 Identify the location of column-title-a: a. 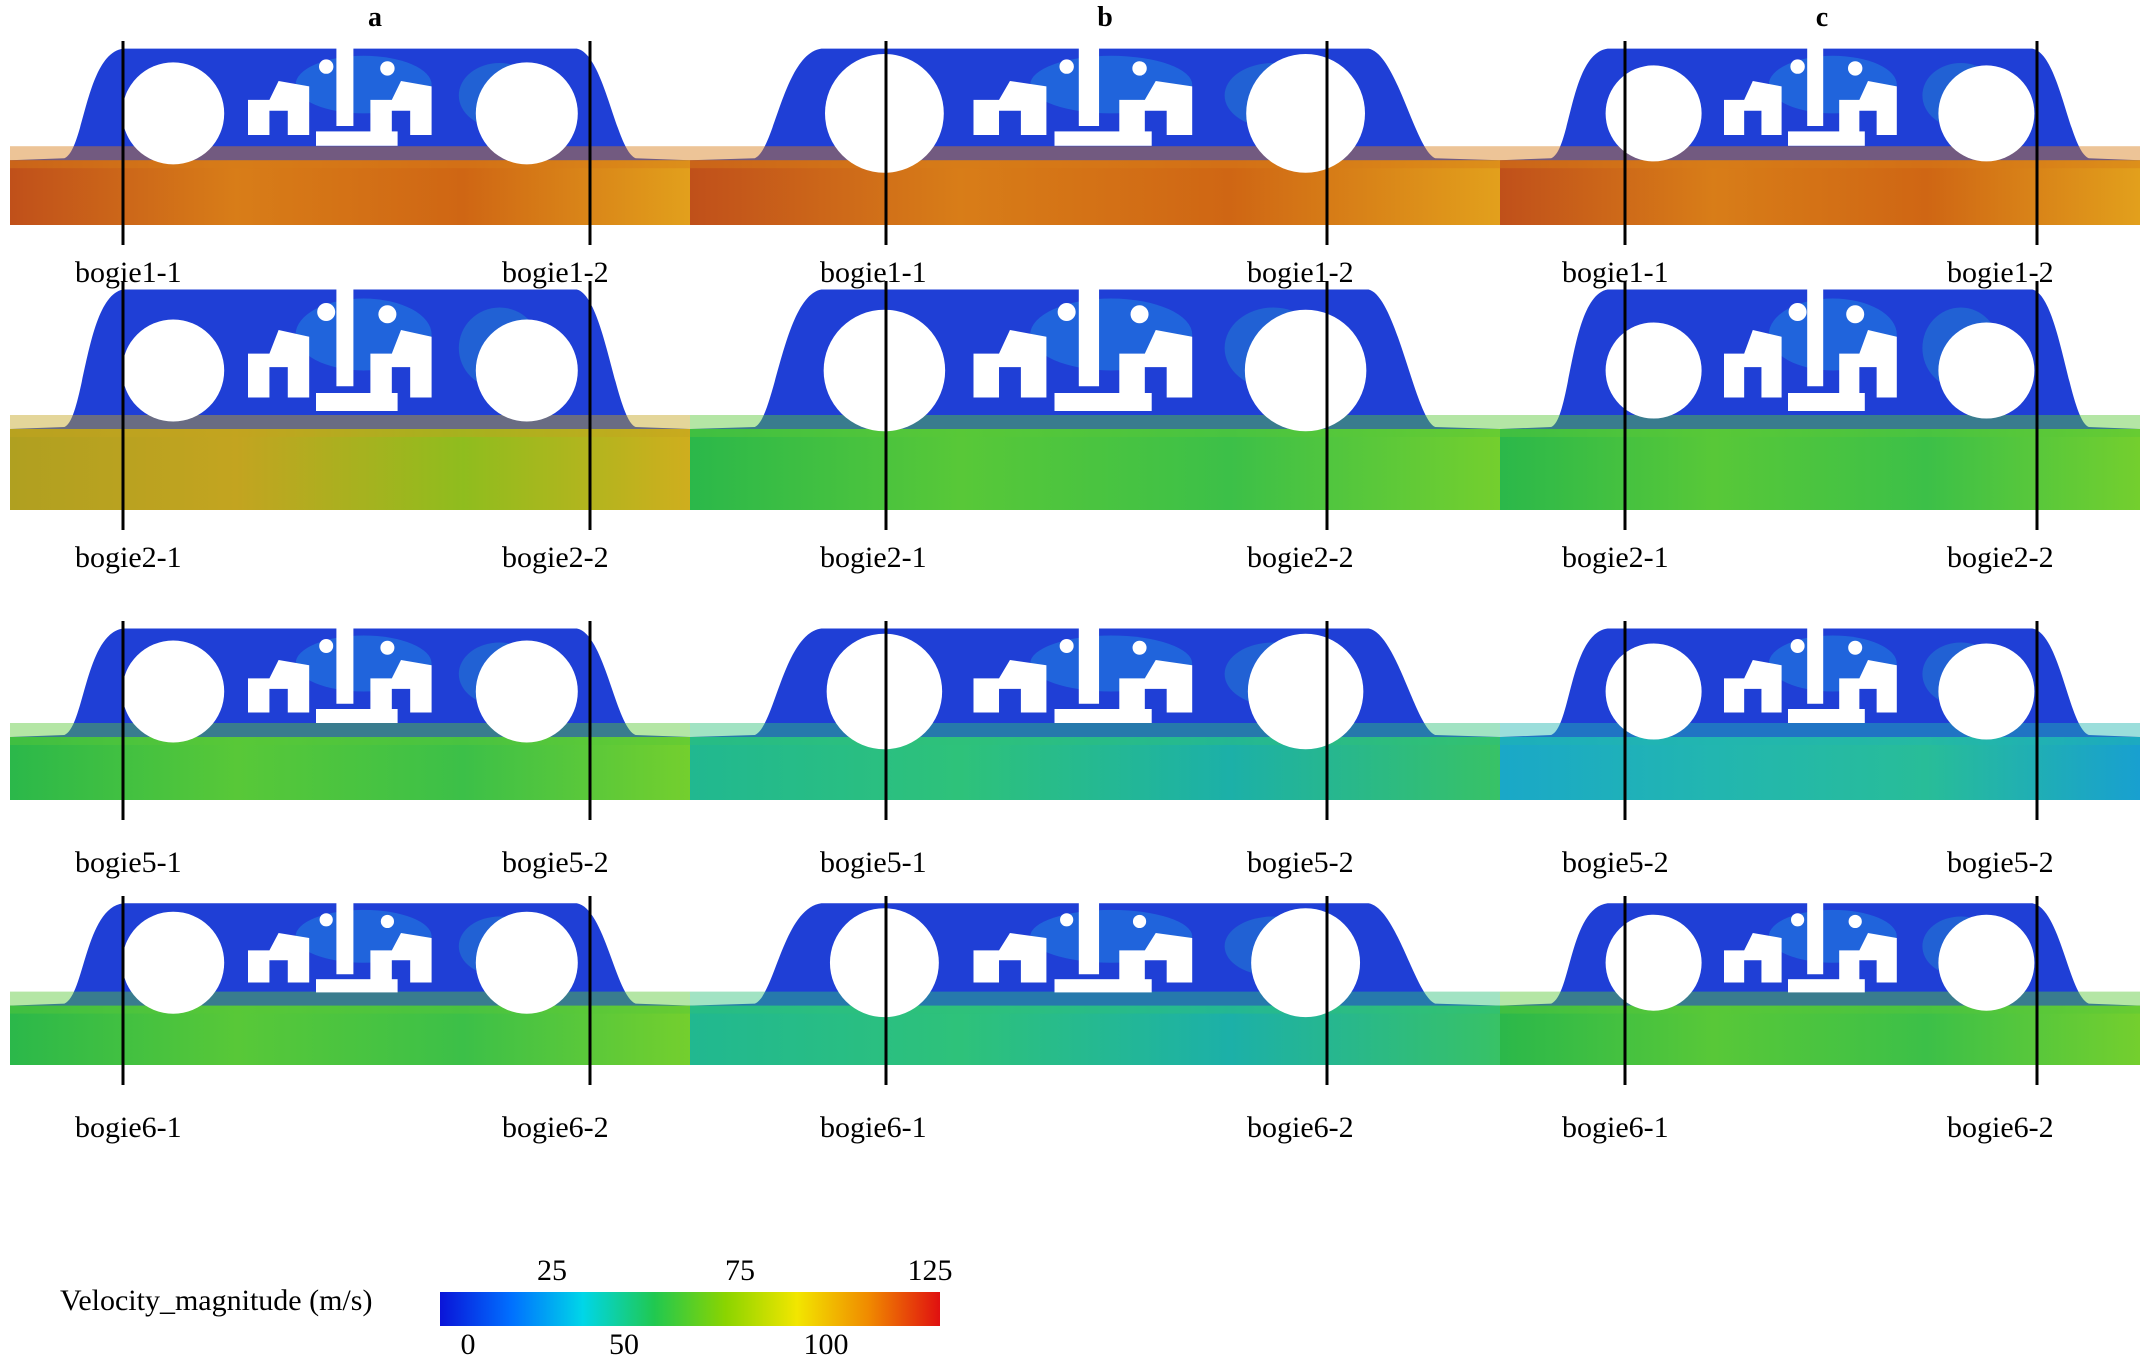
(375, 17).